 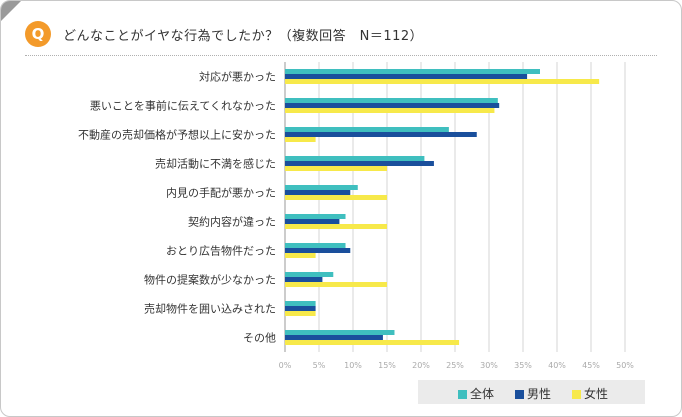 I want to click on category-label: 対応が悪かった, so click(x=237, y=77).